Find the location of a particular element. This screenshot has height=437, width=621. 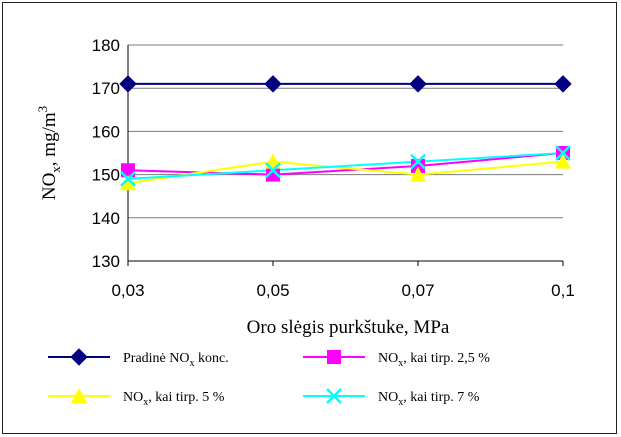

x-tick-labels: 0,03 0,05 0,07 0,1 is located at coordinates (343, 280).